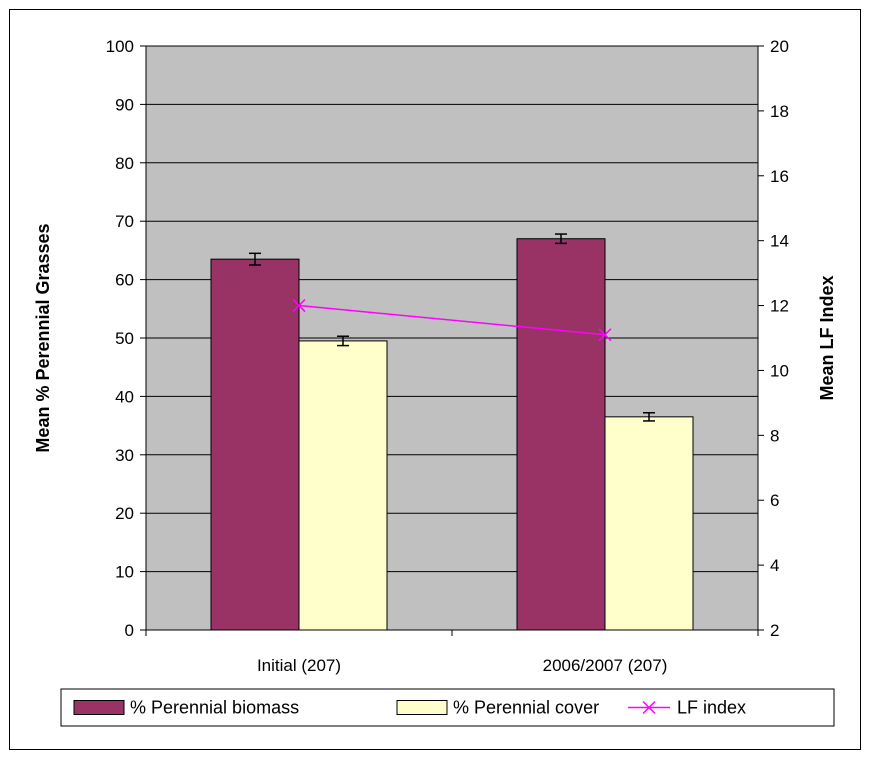  What do you see at coordinates (779, 176) in the screenshot?
I see `right-tick-label: 16` at bounding box center [779, 176].